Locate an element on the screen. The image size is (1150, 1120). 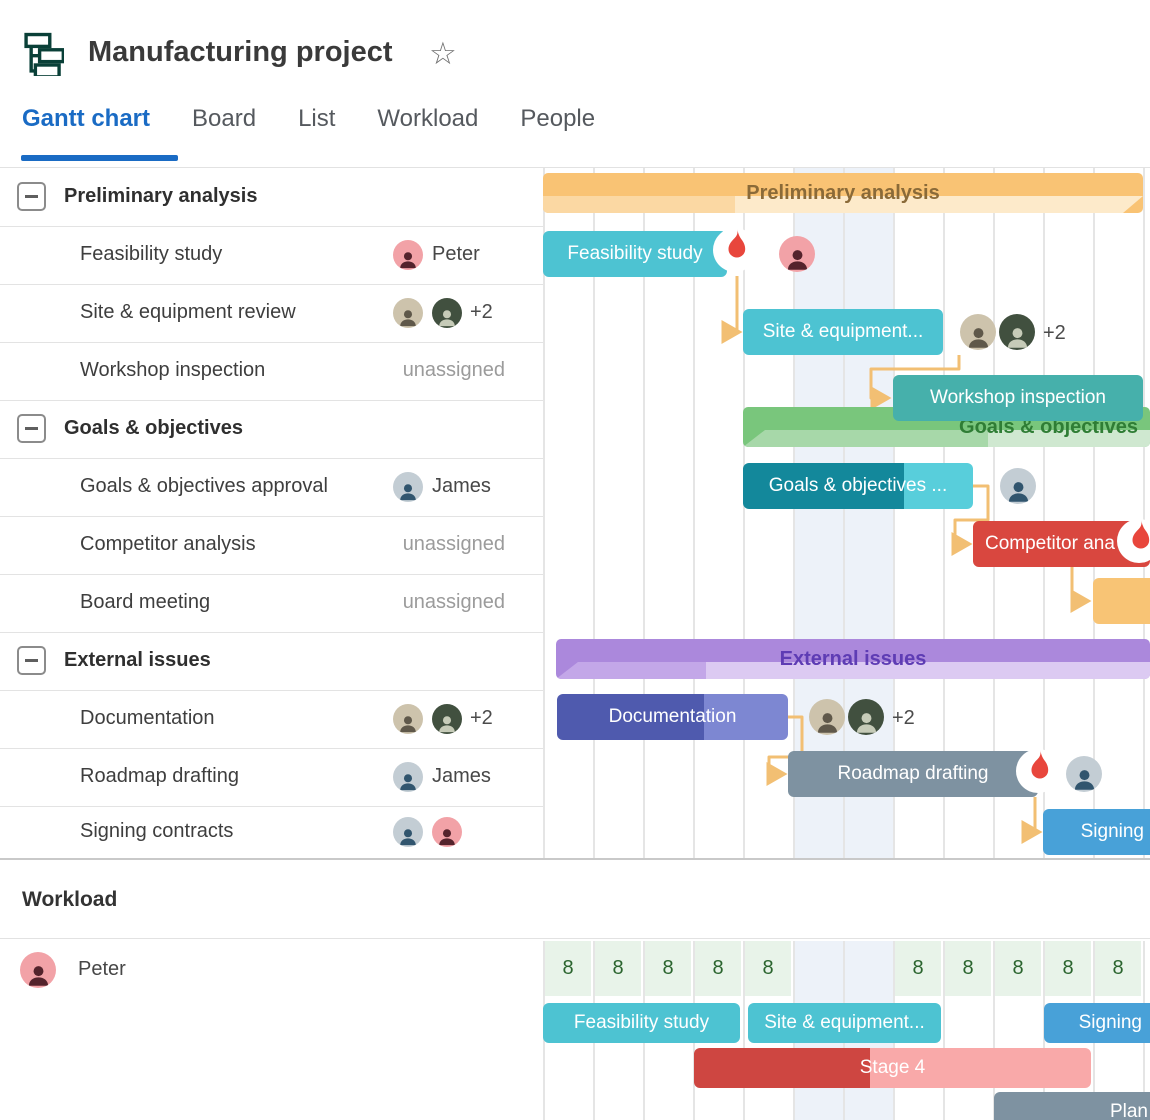
workload-person-name: Peter is located at coordinates (102, 969).